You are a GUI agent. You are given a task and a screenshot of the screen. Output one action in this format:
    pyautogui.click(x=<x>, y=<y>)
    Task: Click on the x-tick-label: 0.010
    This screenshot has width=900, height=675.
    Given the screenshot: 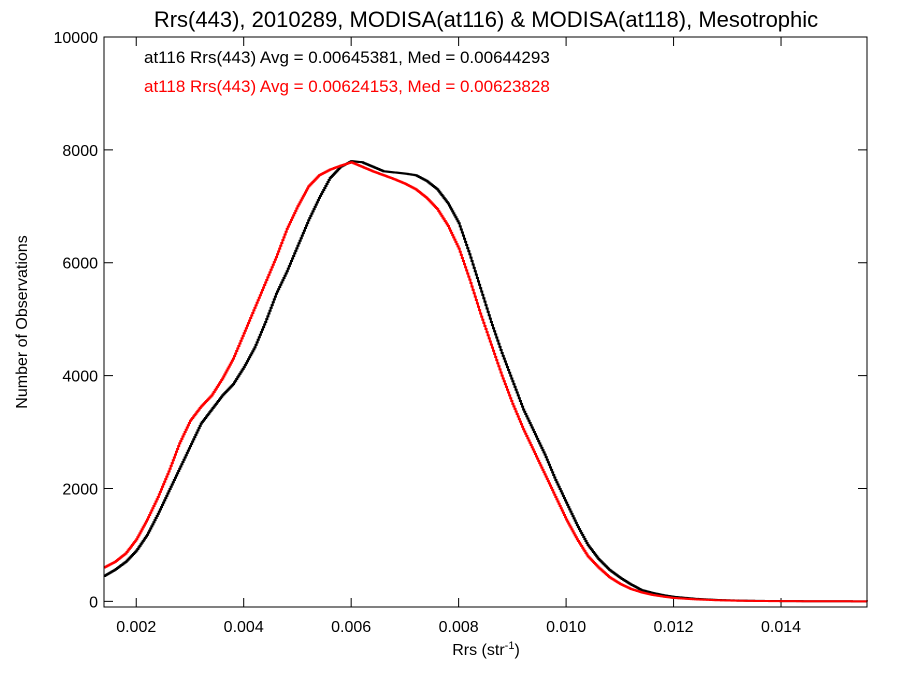 What is the action you would take?
    pyautogui.click(x=566, y=627)
    